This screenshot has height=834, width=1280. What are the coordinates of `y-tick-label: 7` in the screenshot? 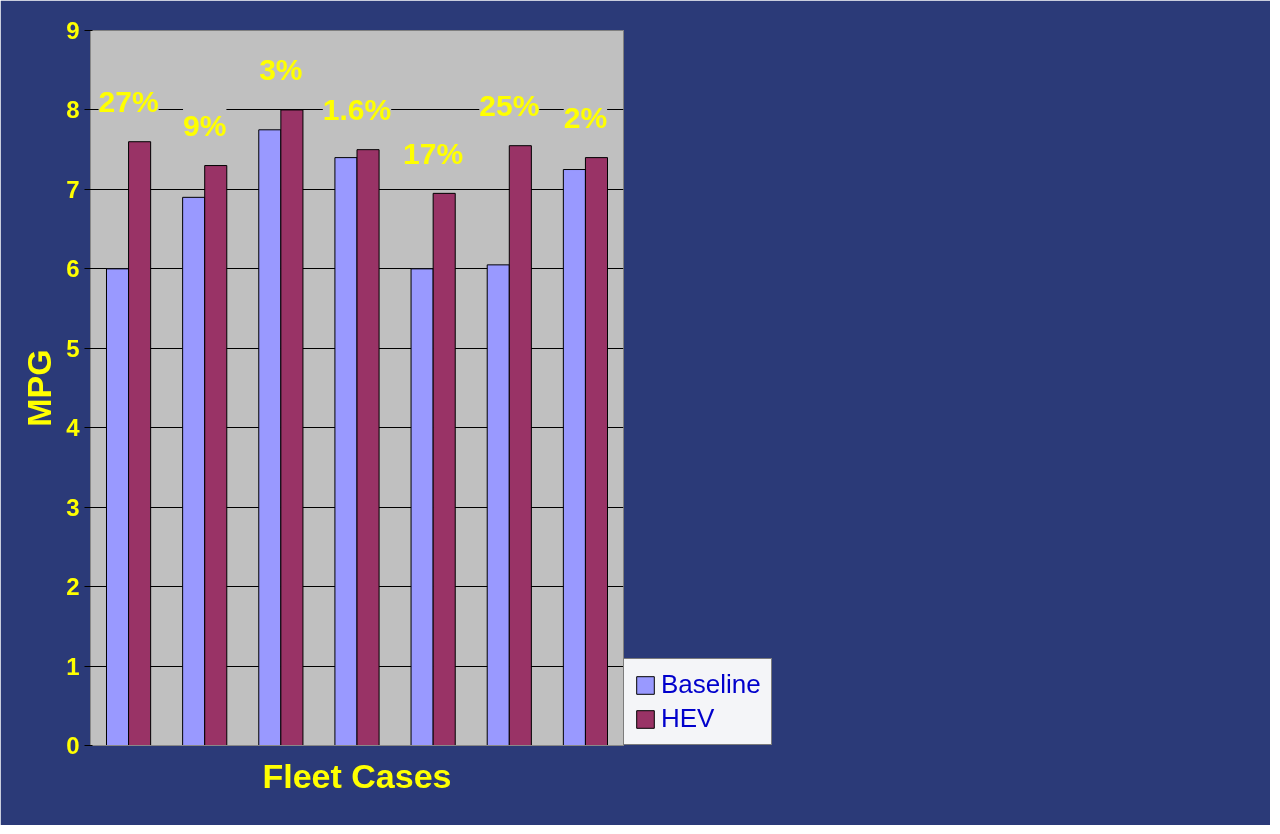 It's located at (73, 189).